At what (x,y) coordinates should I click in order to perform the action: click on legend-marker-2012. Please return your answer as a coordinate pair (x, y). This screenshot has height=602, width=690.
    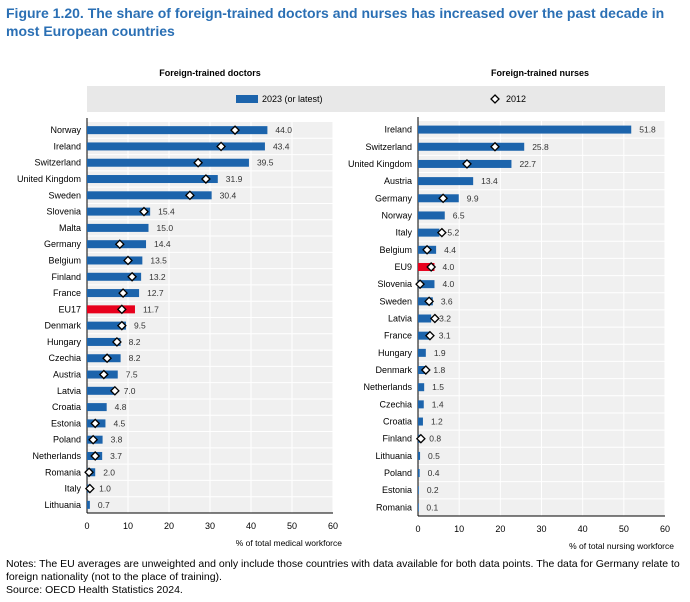
    Looking at the image, I should click on (495, 99).